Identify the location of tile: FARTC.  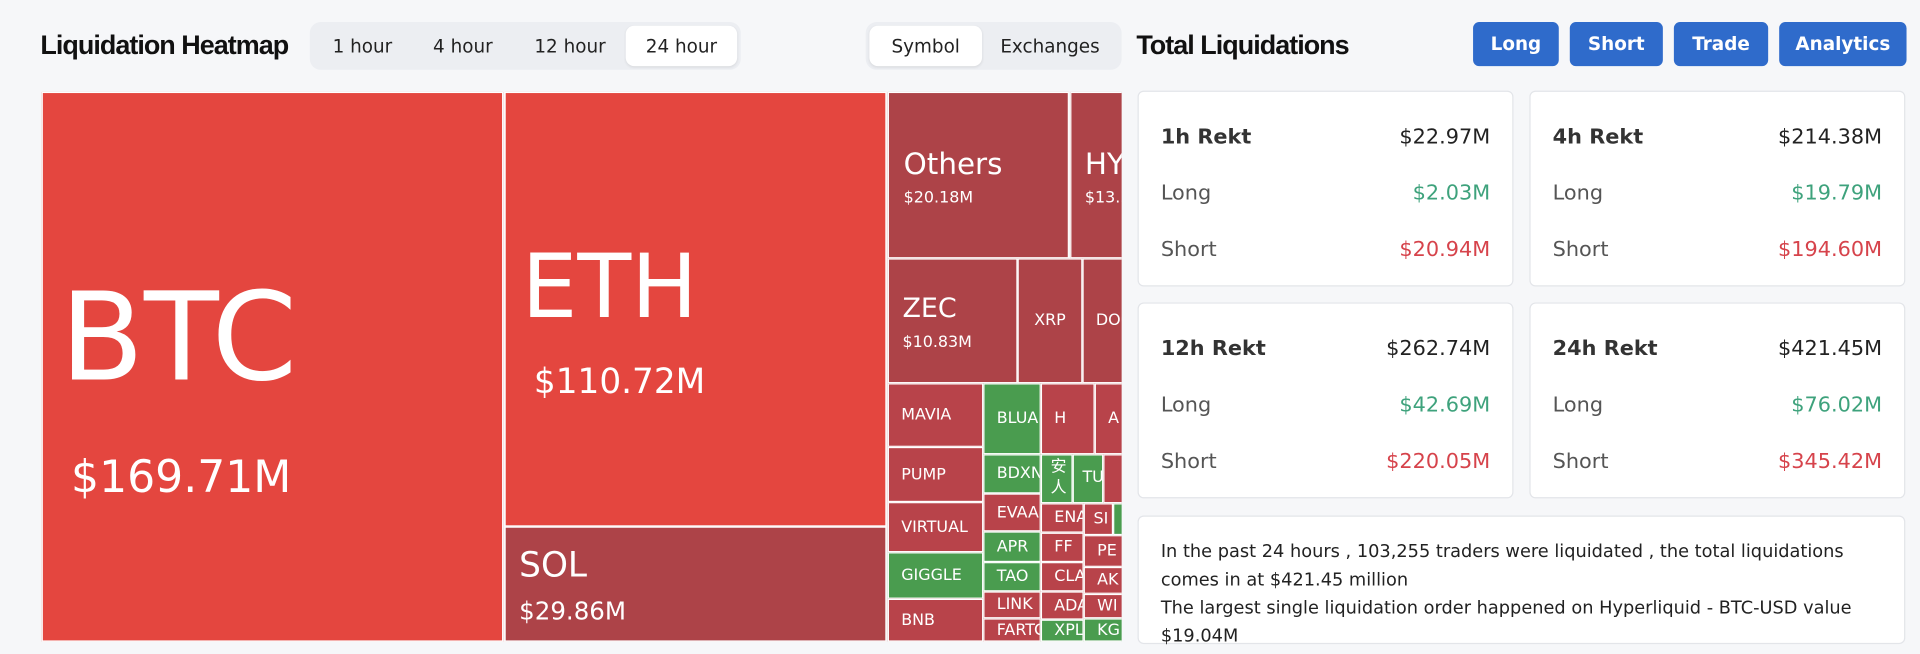
(1012, 630).